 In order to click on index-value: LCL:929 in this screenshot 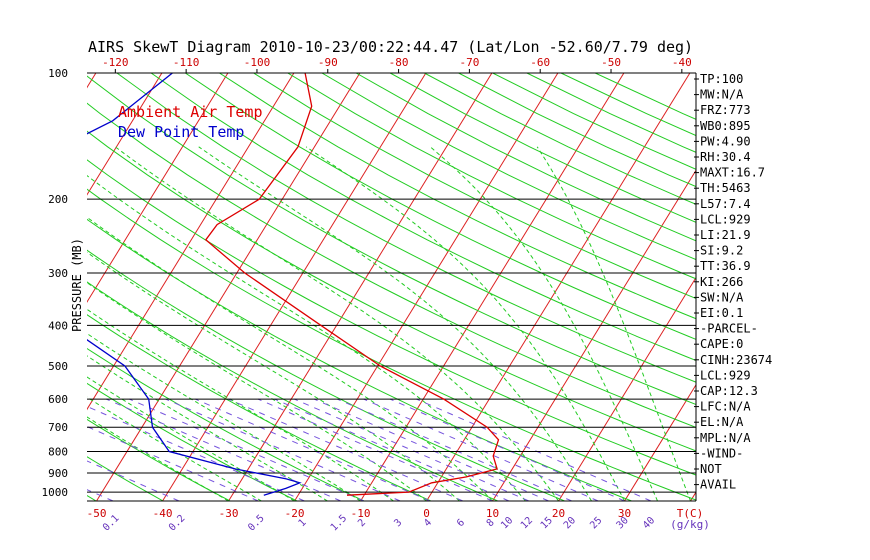, I will do `click(725, 375)`.